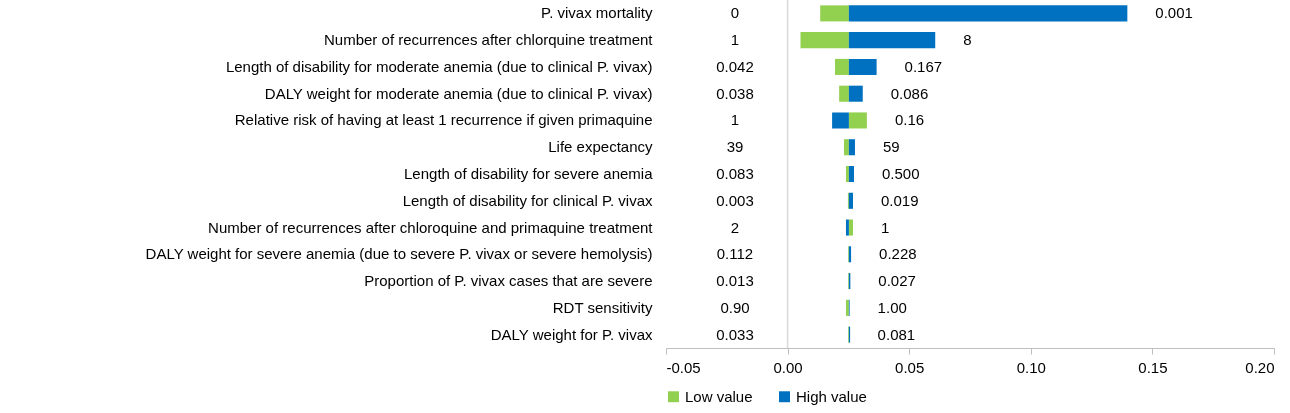 The image size is (1290, 413). Describe the element at coordinates (735, 281) in the screenshot. I see `annotation: 0.013` at that location.